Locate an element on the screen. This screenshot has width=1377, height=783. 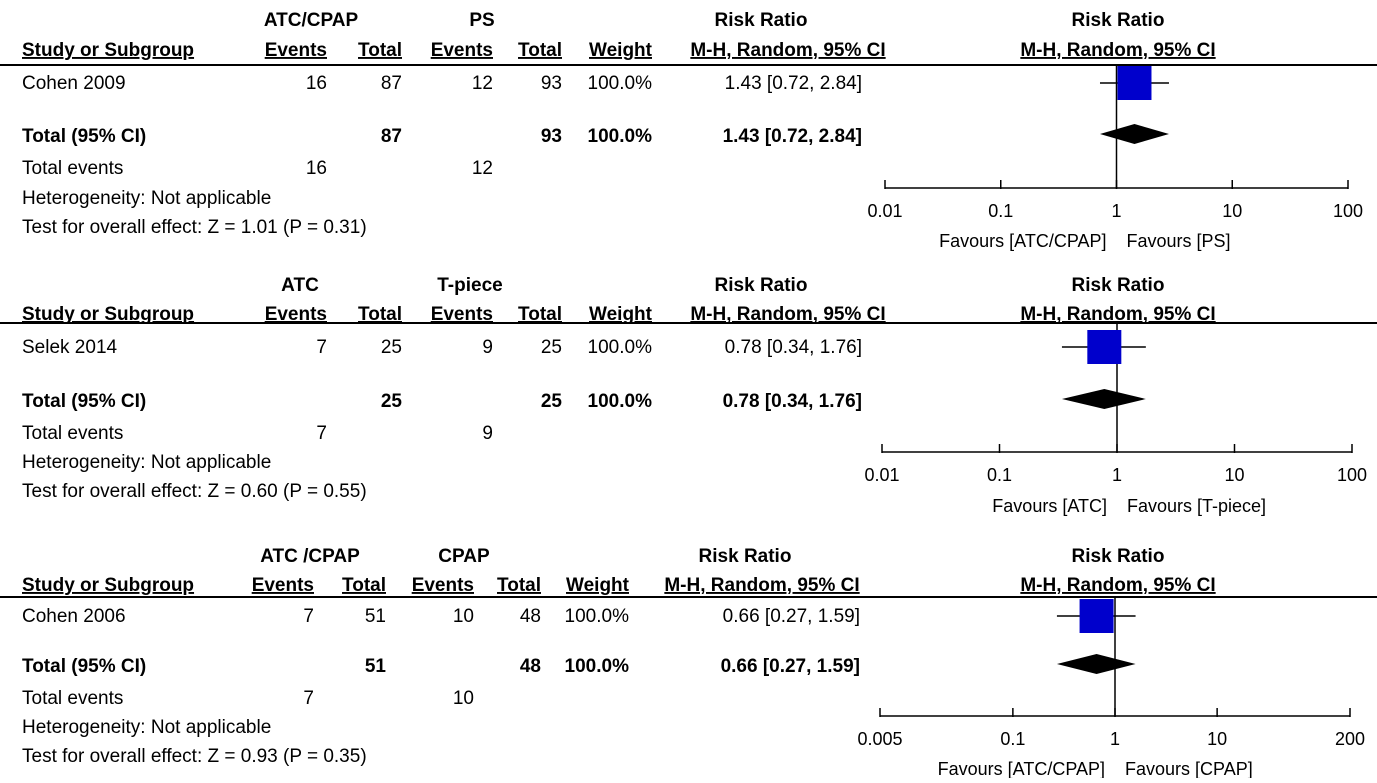
study-ci-text: 0.78 [0.34, 1.76] is located at coordinates (793, 347).